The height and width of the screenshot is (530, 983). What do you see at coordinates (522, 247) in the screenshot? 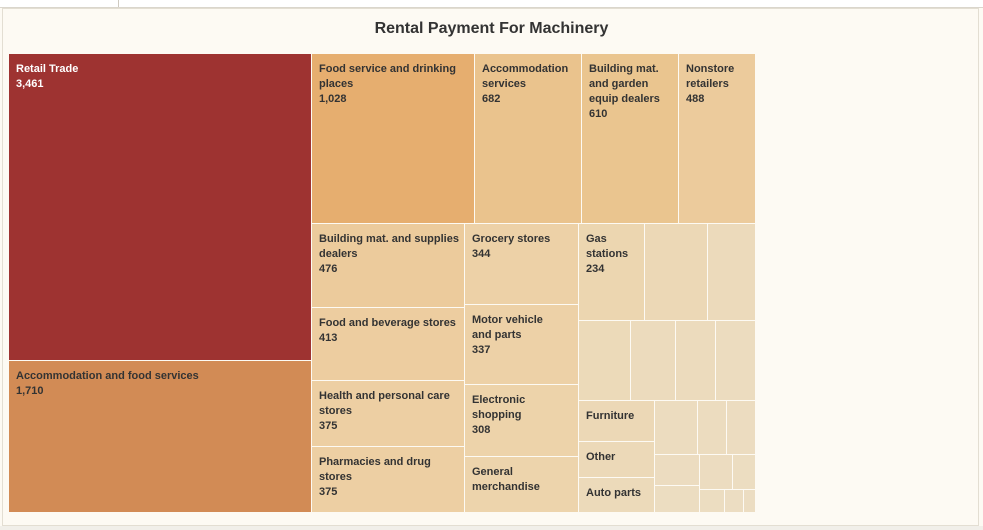
I see `tile-label: Grocery stores 344` at bounding box center [522, 247].